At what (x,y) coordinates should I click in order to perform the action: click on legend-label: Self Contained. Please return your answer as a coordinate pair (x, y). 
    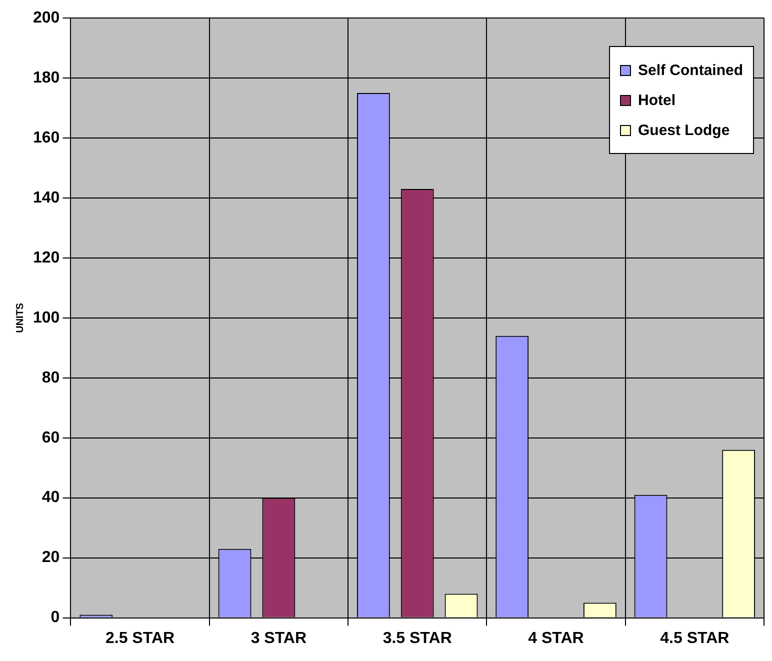
    Looking at the image, I should click on (691, 70).